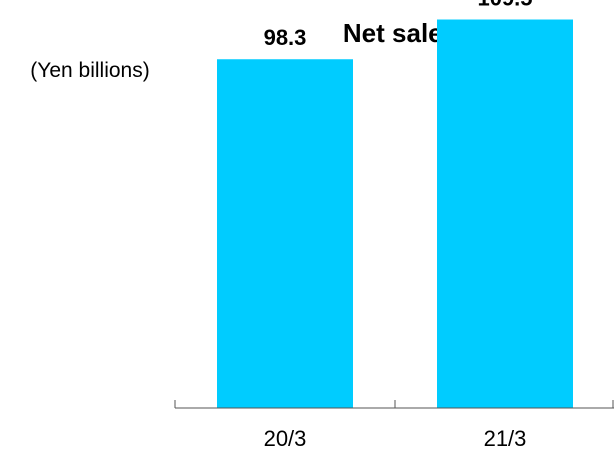 The image size is (614, 453). Describe the element at coordinates (285, 438) in the screenshot. I see `x-tick-label: 20/3` at that location.